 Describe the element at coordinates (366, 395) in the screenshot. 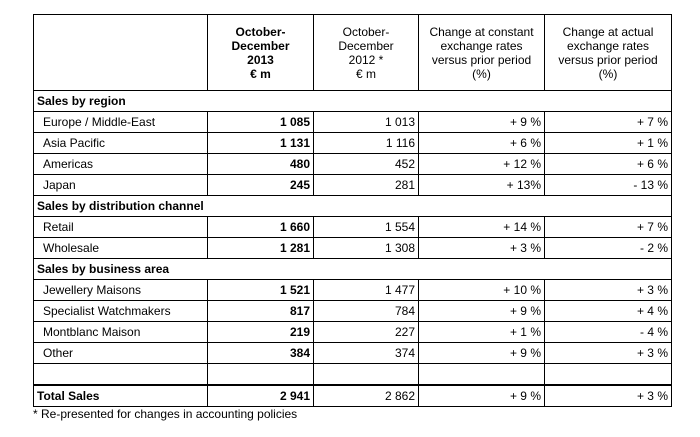

I see `total-2012-cell: 2 862` at that location.